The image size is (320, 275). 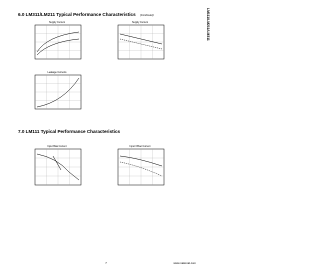 I want to click on side-label: LM111/LM211/LM311, so click(x=208, y=24).